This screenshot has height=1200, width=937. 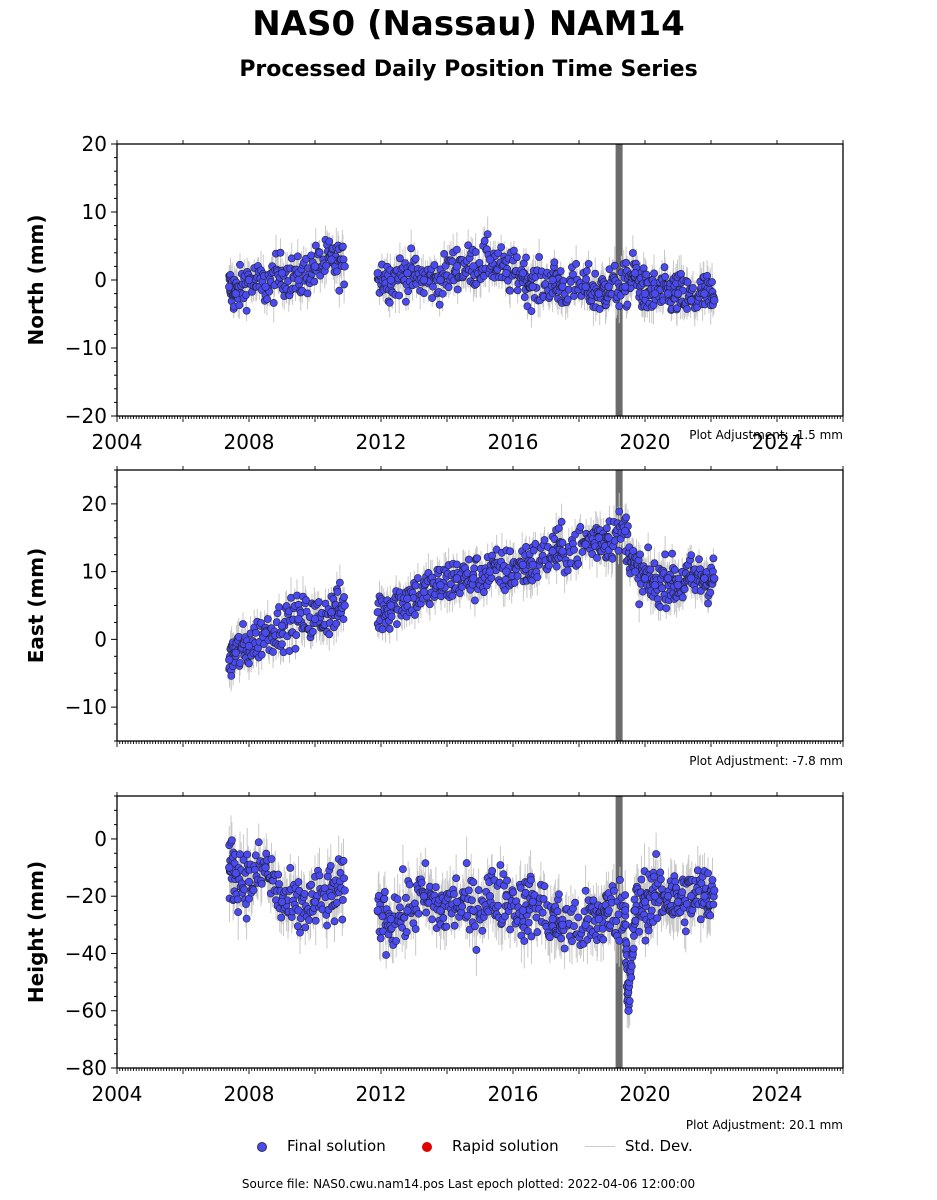 I want to click on east-y-tick-label: 20, so click(x=94, y=504).